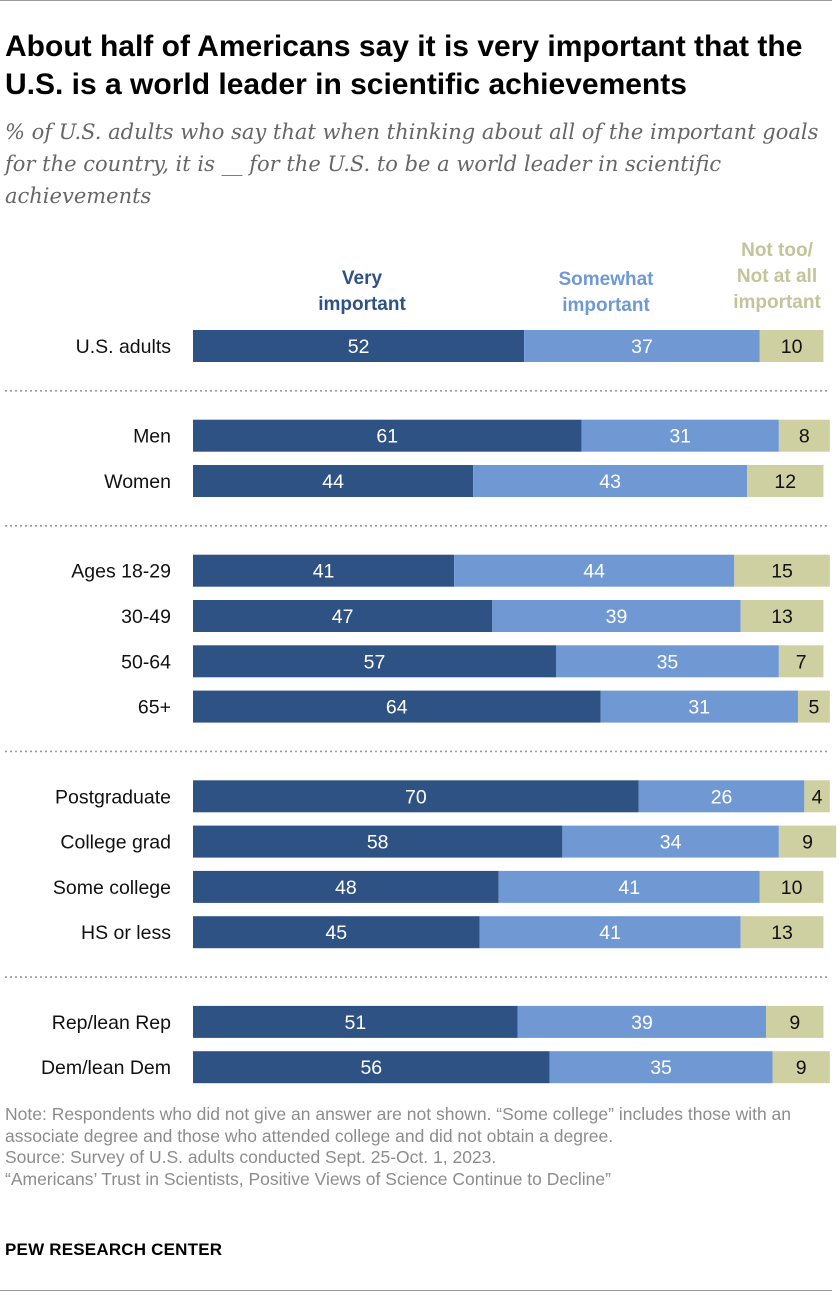 The image size is (840, 1300). I want to click on value-label-30-49-very: 47, so click(343, 617).